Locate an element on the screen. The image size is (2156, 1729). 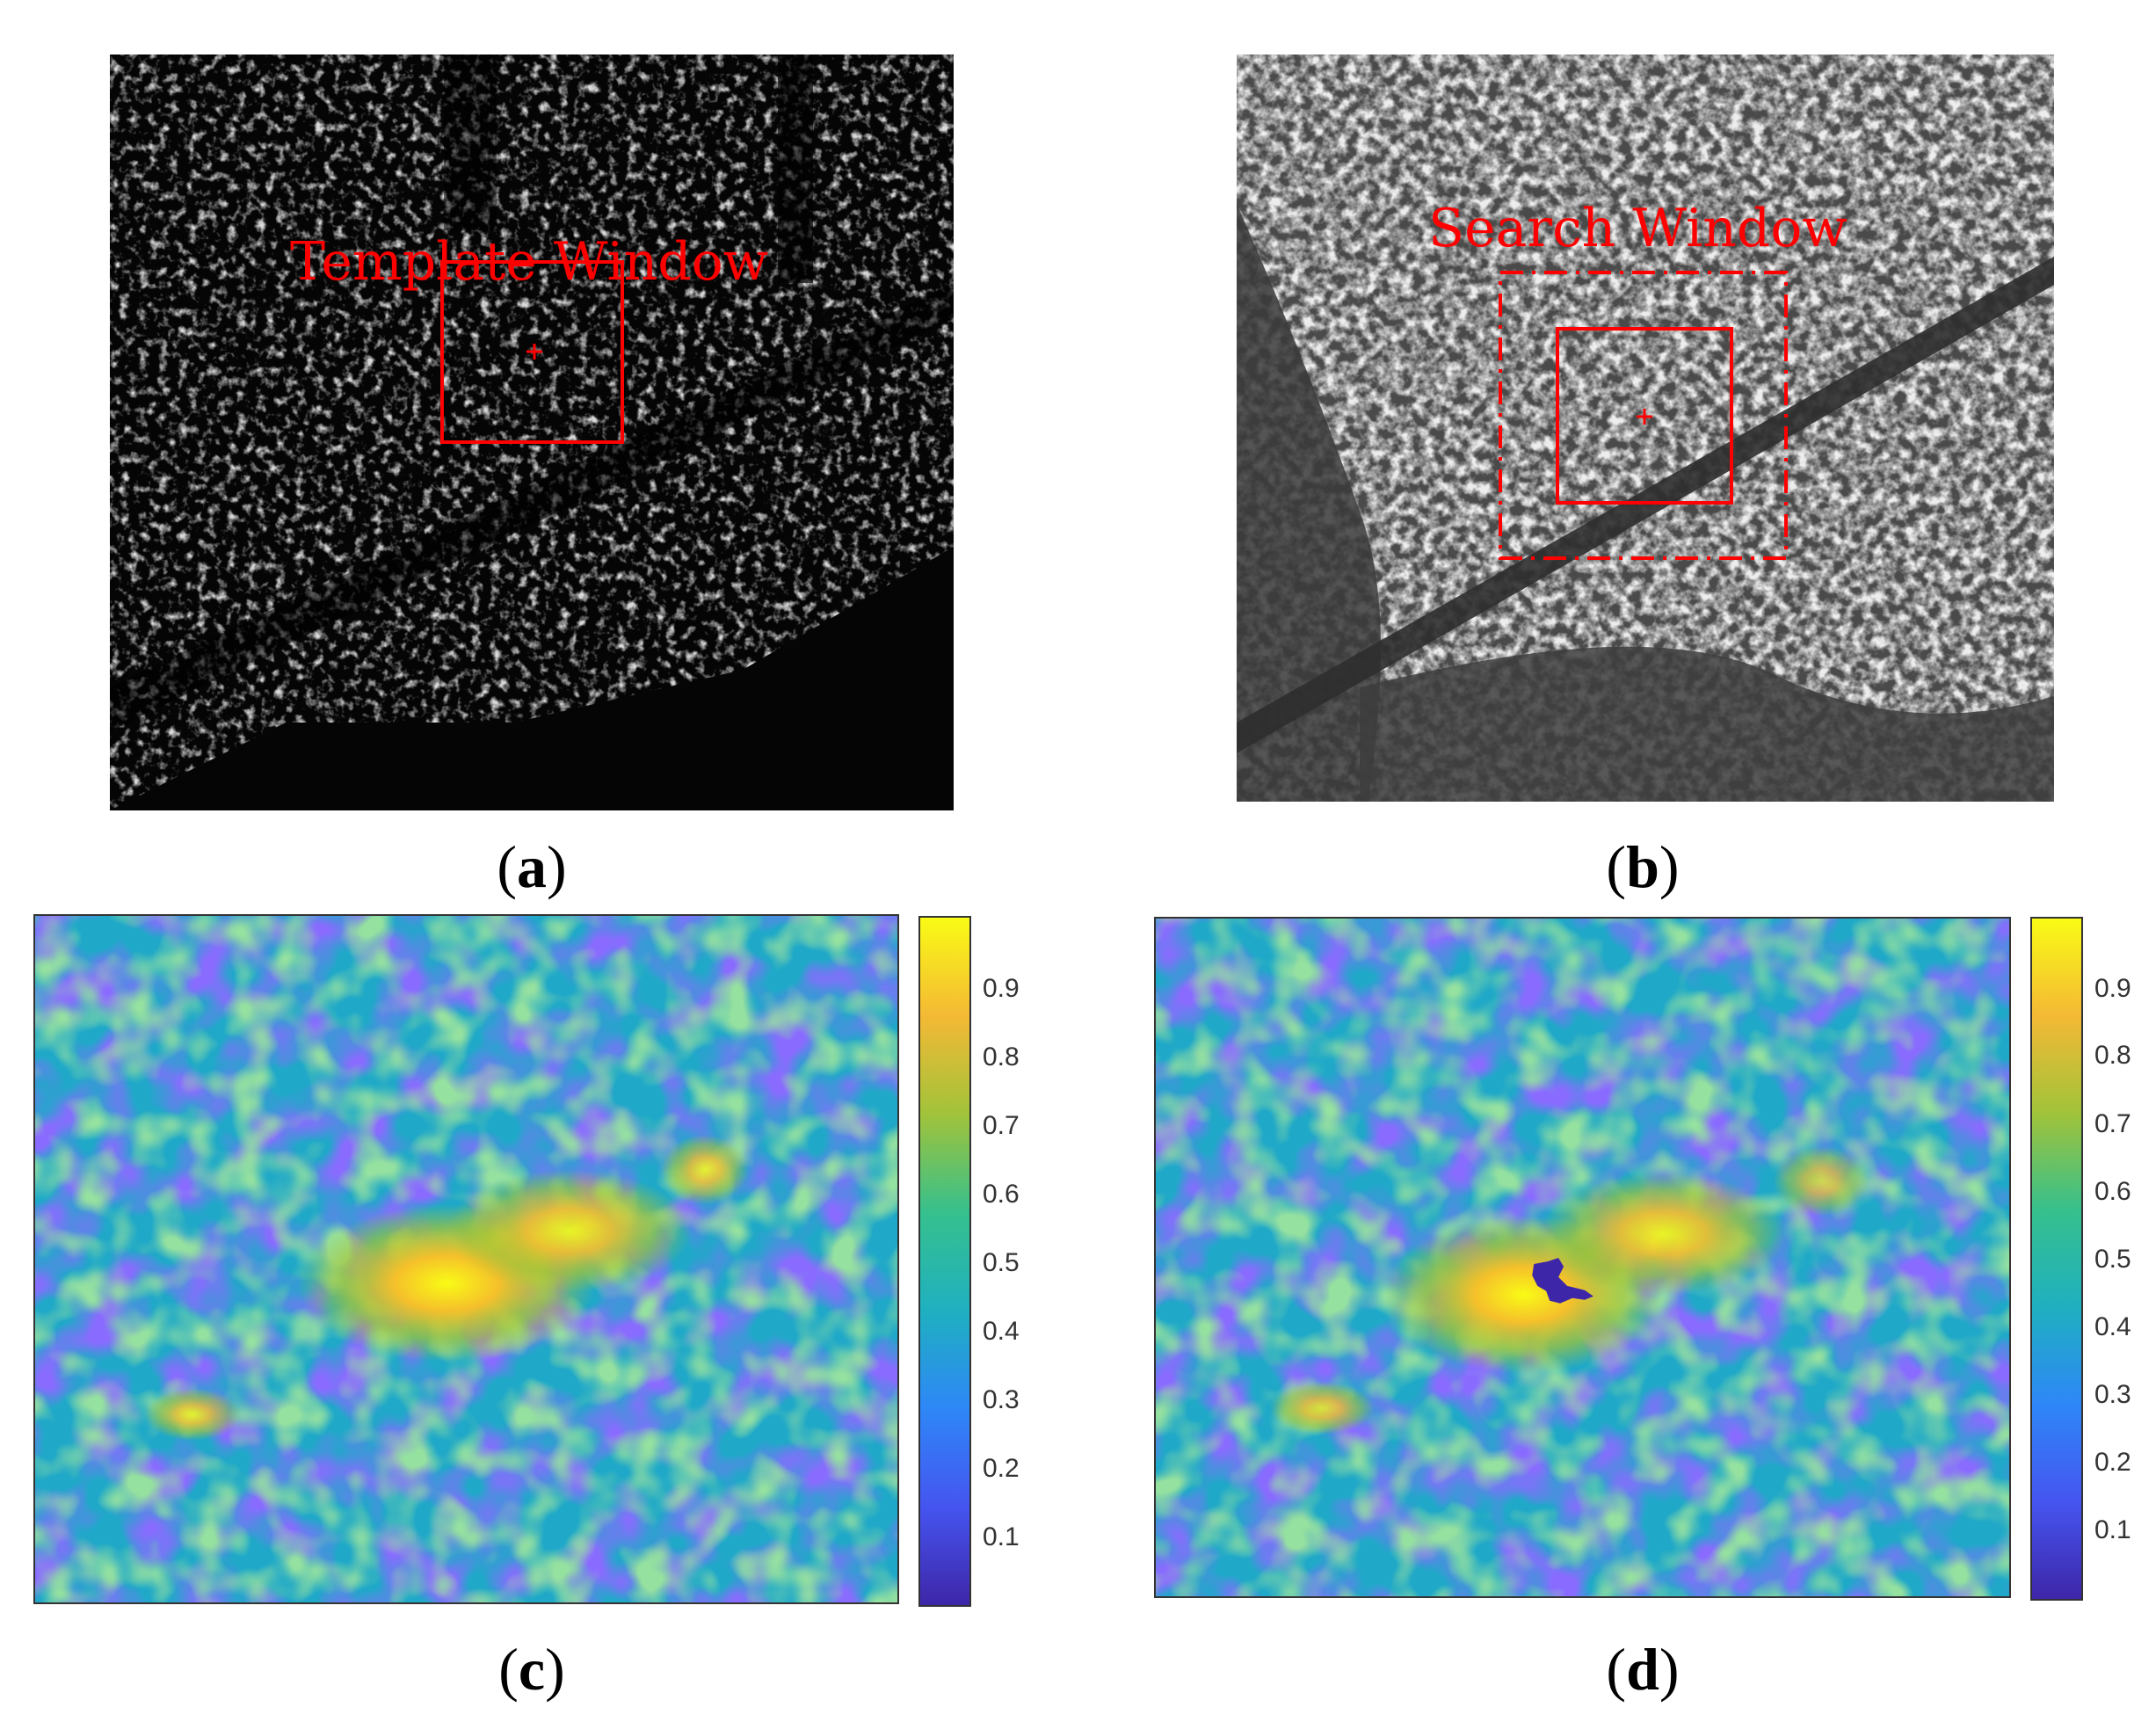
colorbar-c-tick: 0.3 is located at coordinates (1001, 1399).